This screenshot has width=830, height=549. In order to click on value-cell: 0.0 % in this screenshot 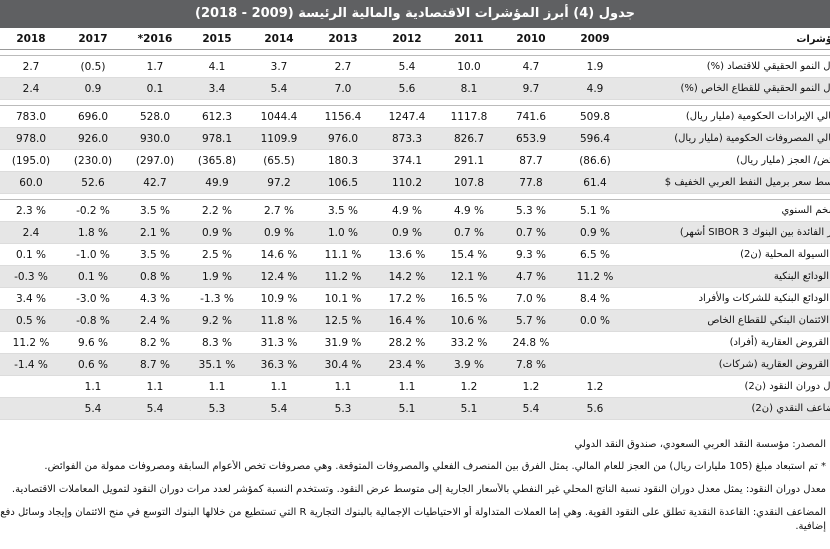, I will do `click(595, 320)`.